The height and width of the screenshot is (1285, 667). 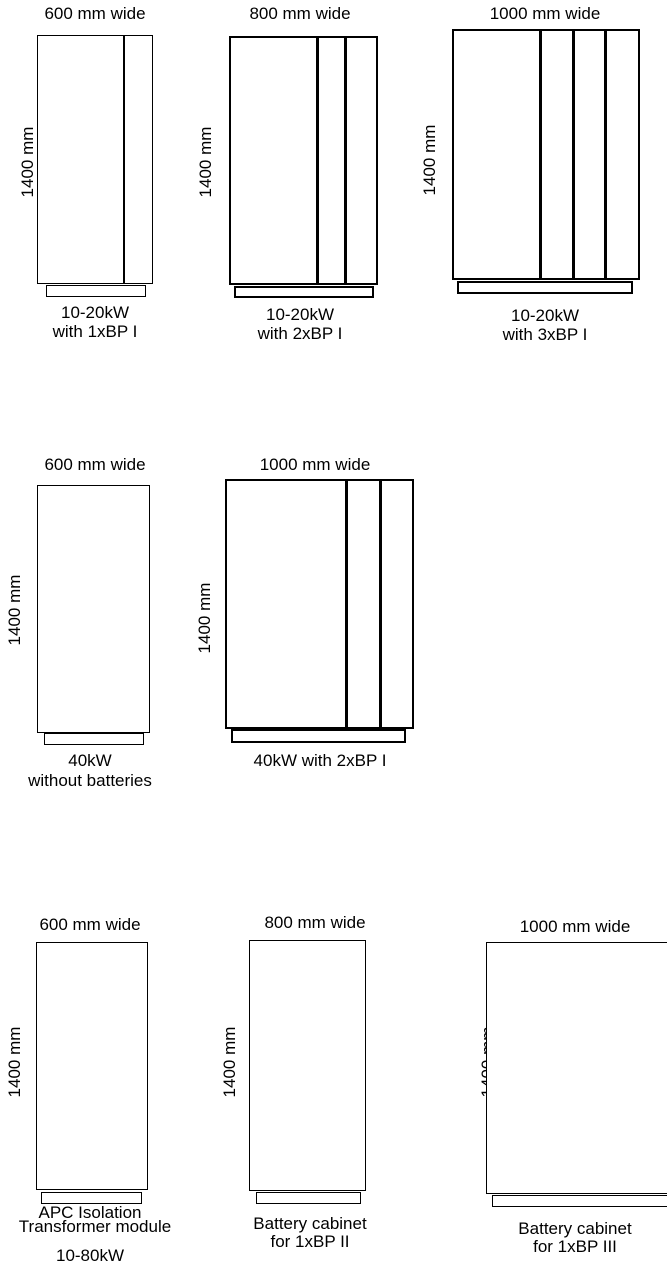 I want to click on caption-line-1: APC Isolation, so click(x=90, y=1212).